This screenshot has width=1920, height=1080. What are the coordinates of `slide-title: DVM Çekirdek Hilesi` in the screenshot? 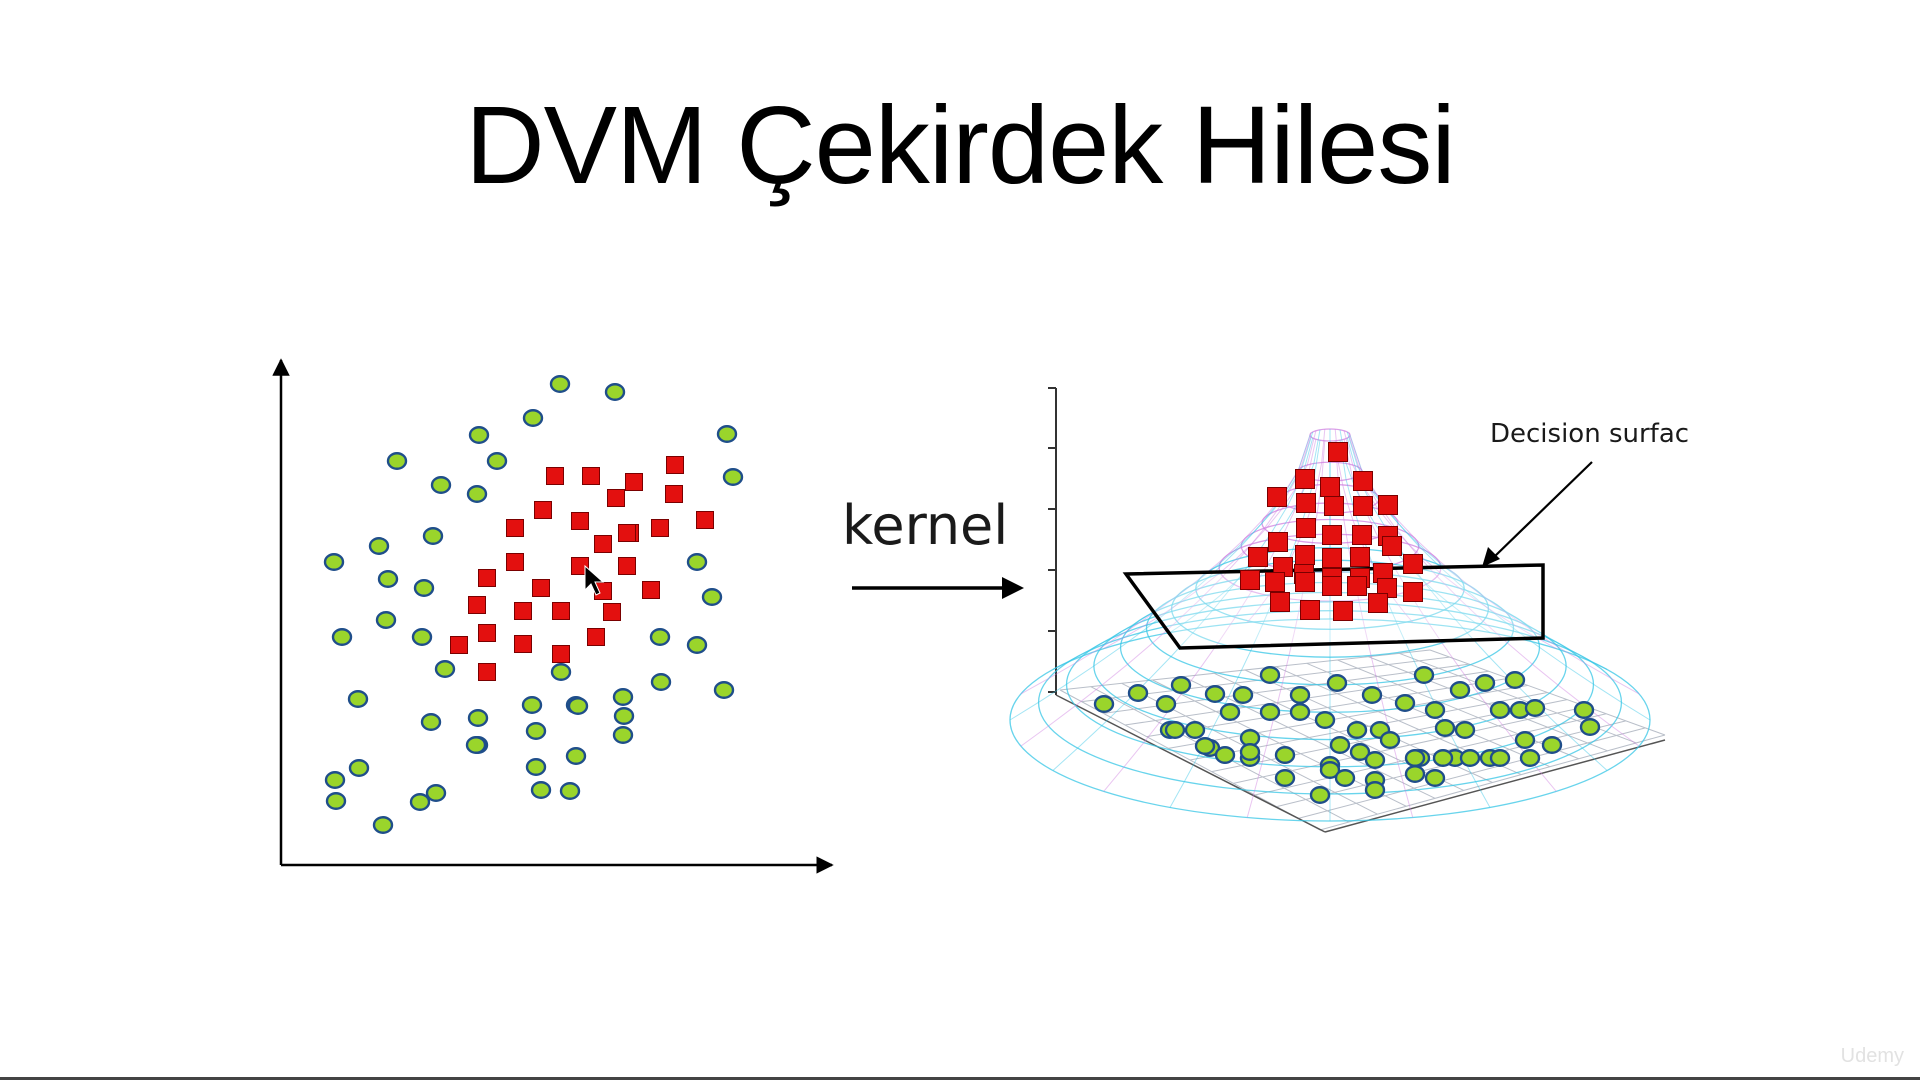 It's located at (960, 145).